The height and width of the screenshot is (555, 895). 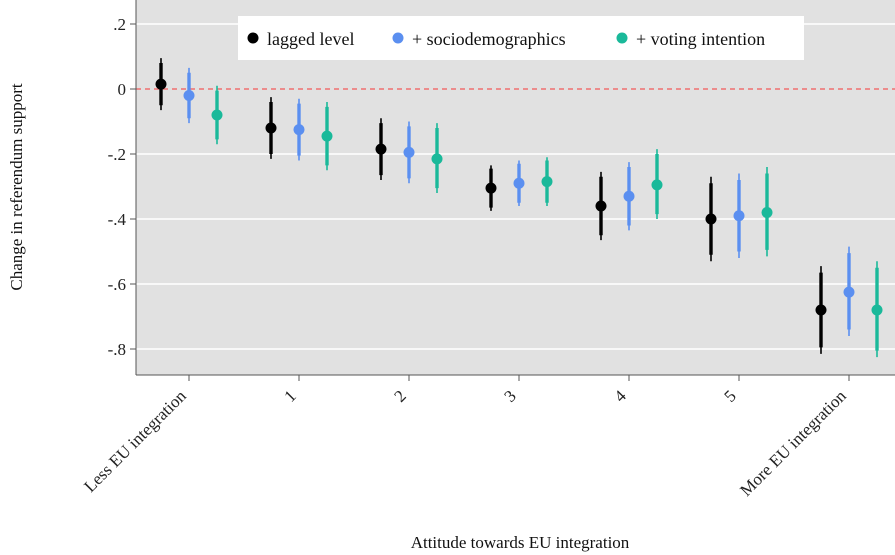 I want to click on y-axis-title: Change in referendum support, so click(x=16, y=187).